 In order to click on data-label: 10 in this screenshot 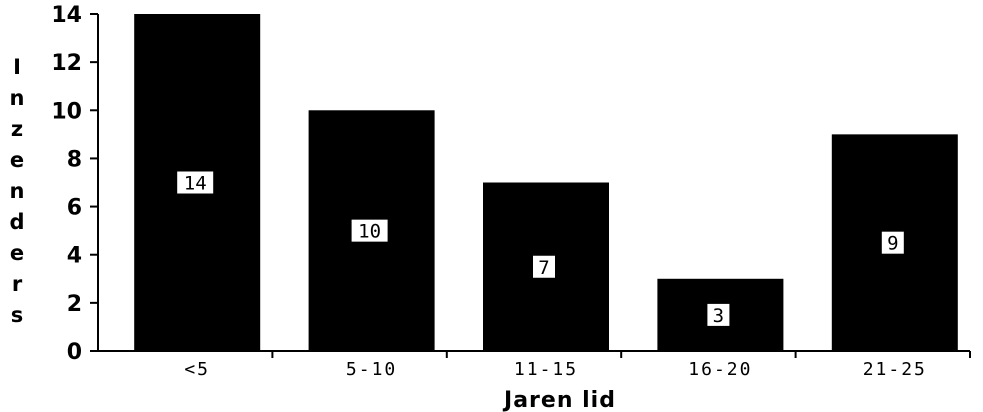, I will do `click(369, 232)`.